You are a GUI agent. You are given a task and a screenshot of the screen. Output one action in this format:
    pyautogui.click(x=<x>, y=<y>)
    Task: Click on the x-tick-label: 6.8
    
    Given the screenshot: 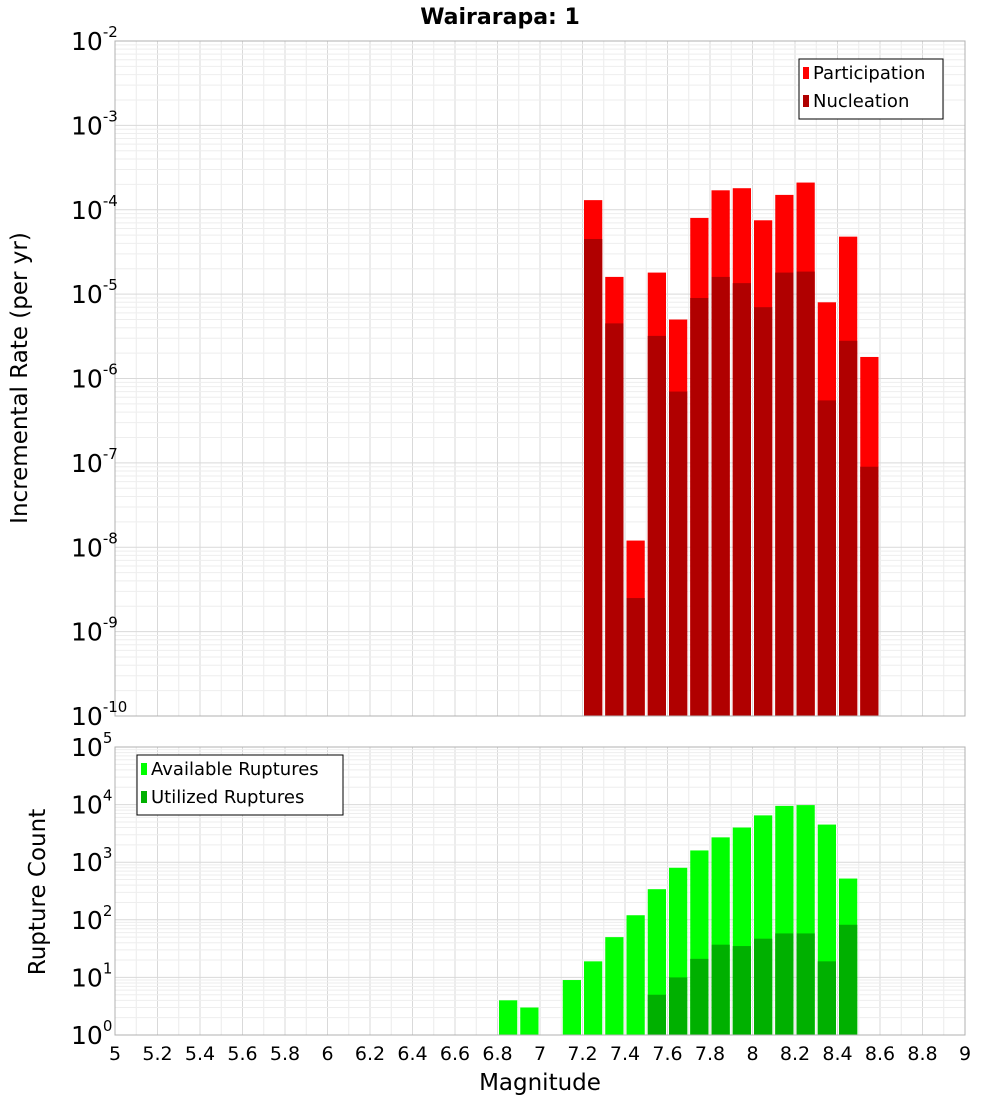 What is the action you would take?
    pyautogui.click(x=497, y=1054)
    